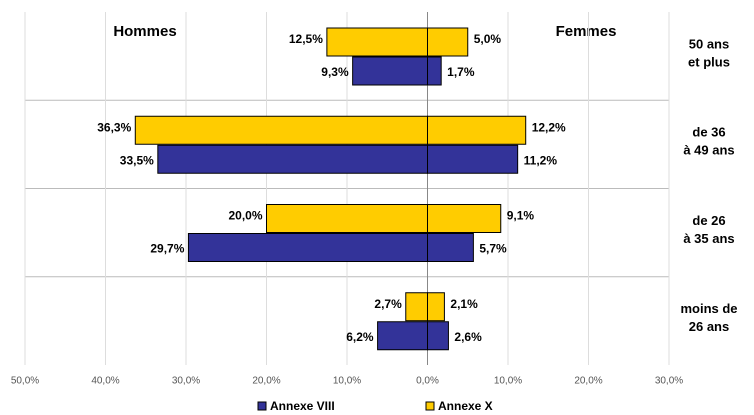  I want to click on legend-label: Annexe X, so click(465, 406).